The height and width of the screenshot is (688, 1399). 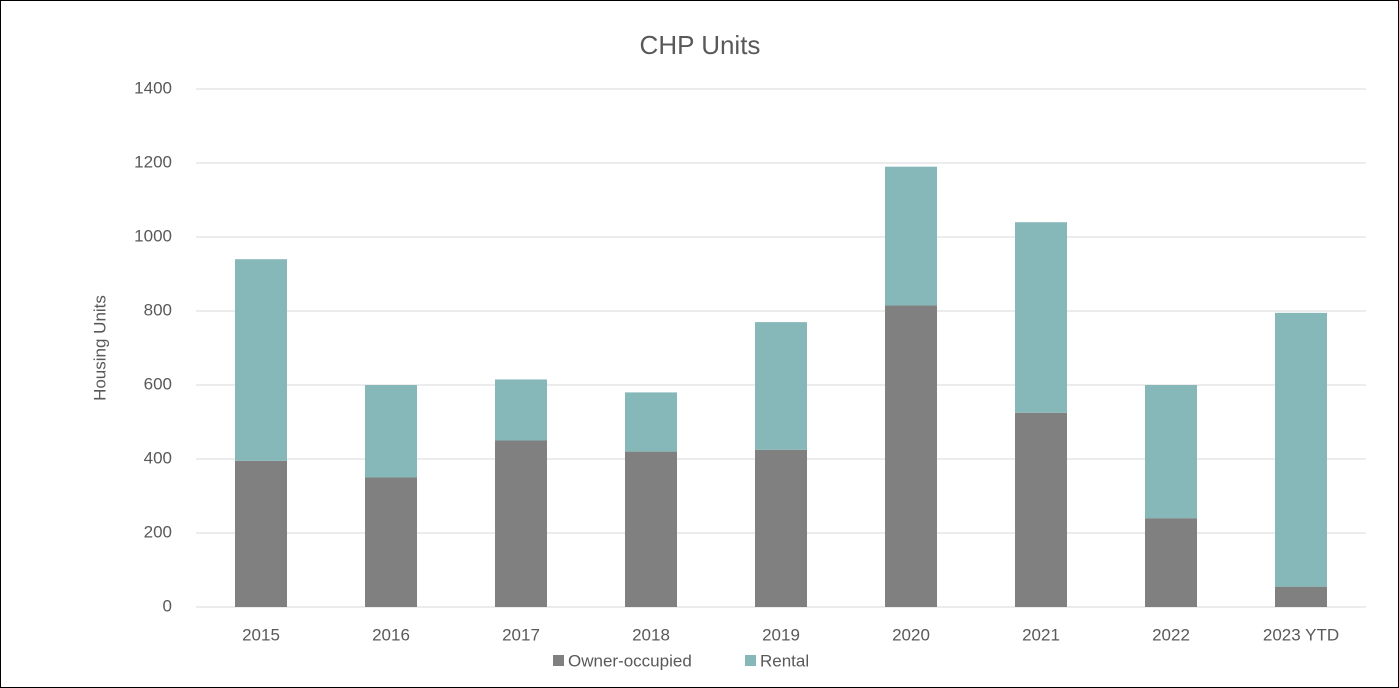 I want to click on y-axis-label: Housing Units, so click(x=99, y=348).